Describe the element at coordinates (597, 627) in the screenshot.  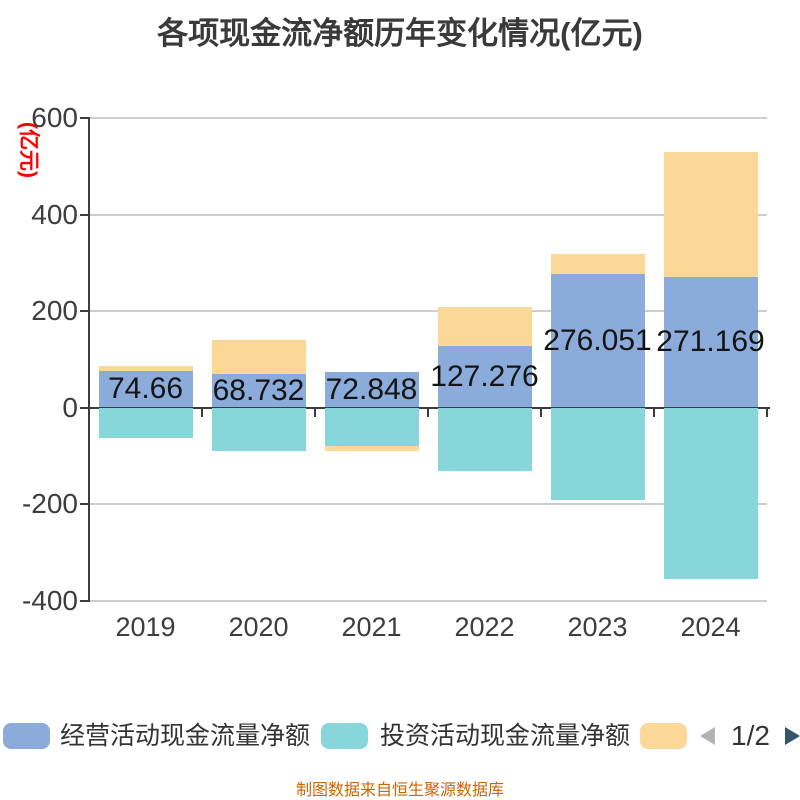
I see `x-axis-label-2023: 2023` at that location.